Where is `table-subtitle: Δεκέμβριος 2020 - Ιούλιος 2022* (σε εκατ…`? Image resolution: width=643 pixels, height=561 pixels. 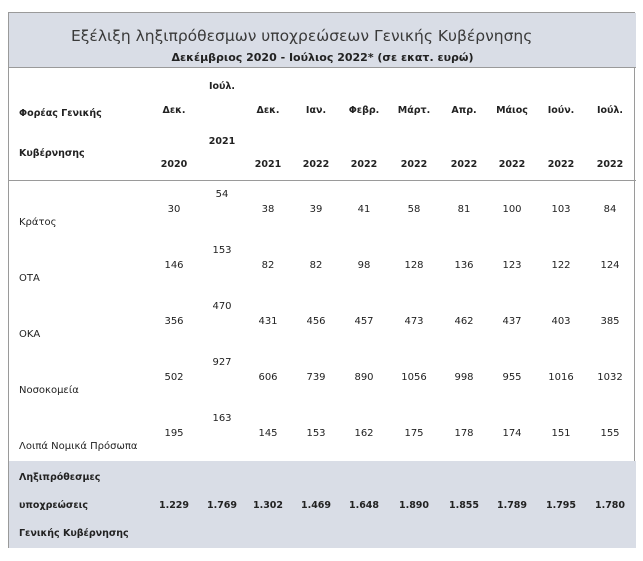
table-subtitle: Δεκέμβριος 2020 - Ιούλιος 2022* (σε εκατ… is located at coordinates (322, 57).